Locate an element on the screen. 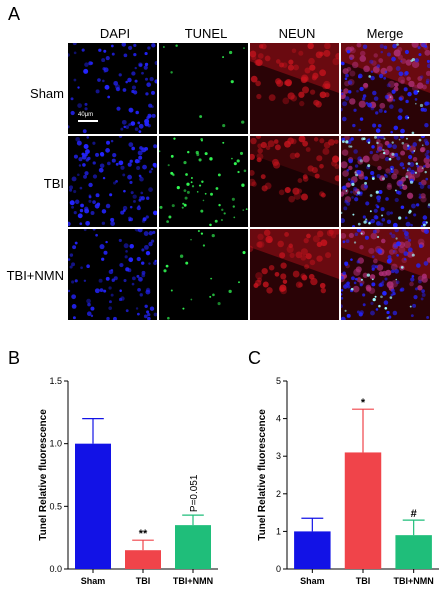  chart-c-y-label: Tunel Relative fluorescence is located at coordinates (262, 475).